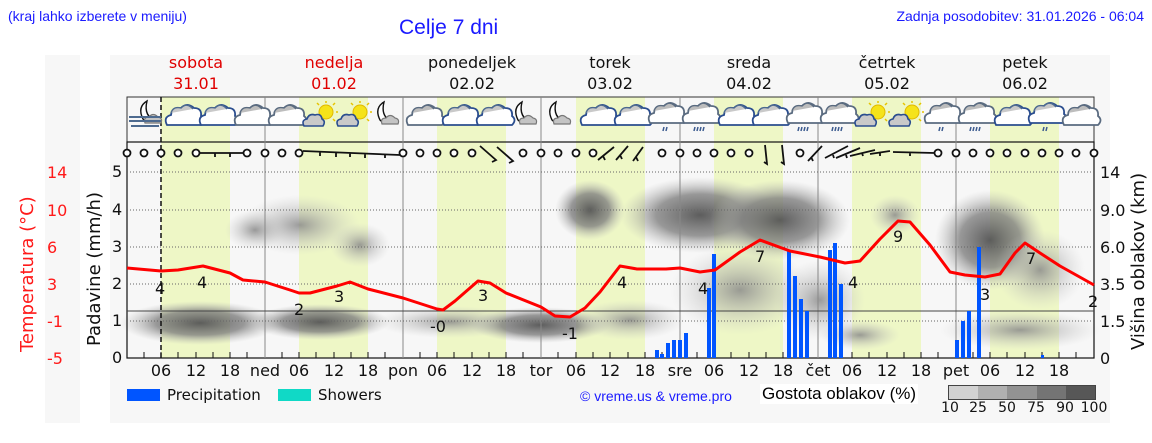 The image size is (1152, 443). I want to click on density-tick: 10, so click(950, 408).